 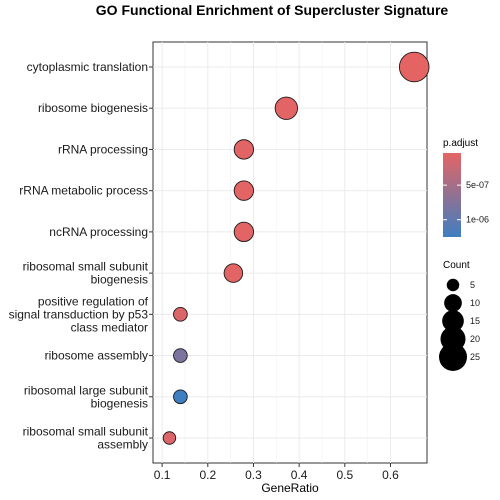 What do you see at coordinates (276, 472) in the screenshot?
I see `x-axis: 0.1 0.2 0.3 0.4 0.5 0.6` at bounding box center [276, 472].